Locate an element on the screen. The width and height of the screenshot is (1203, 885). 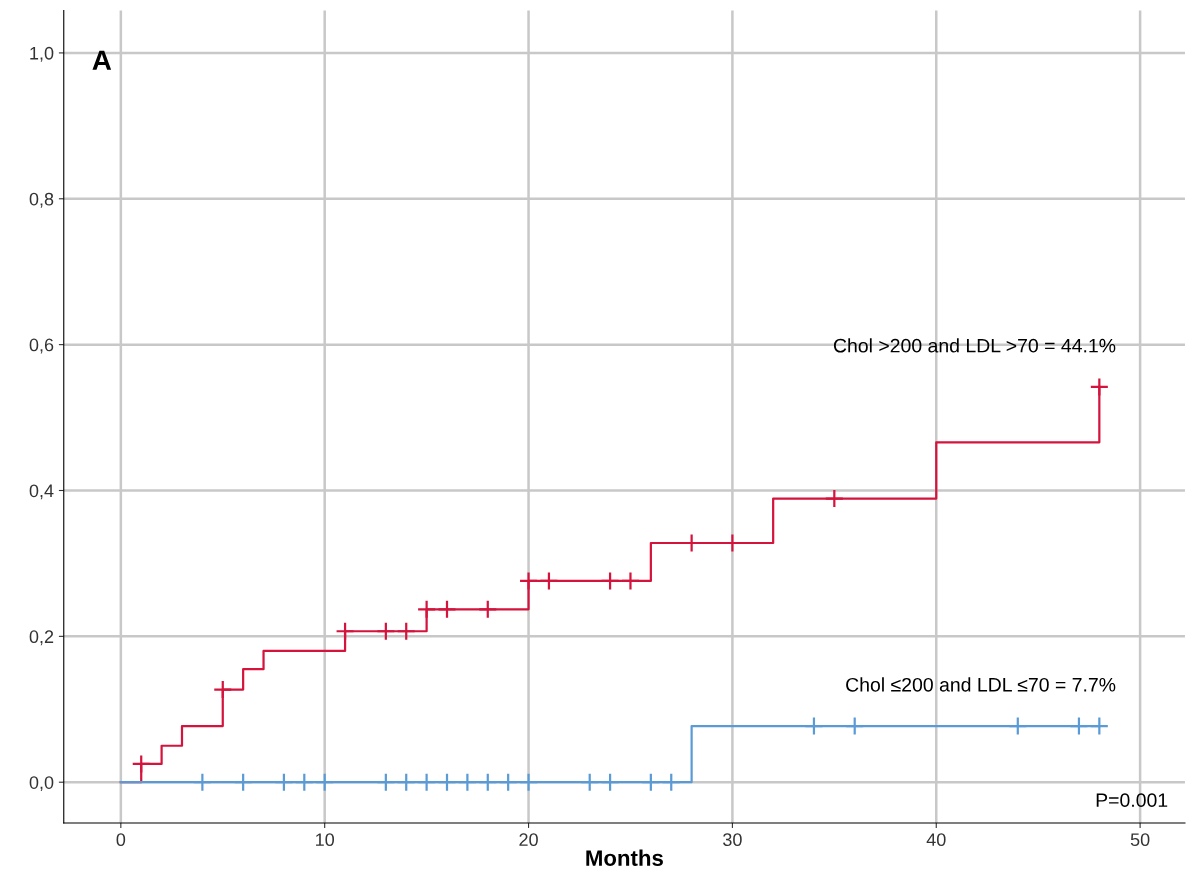
x-tick-label: 30 is located at coordinates (732, 840).